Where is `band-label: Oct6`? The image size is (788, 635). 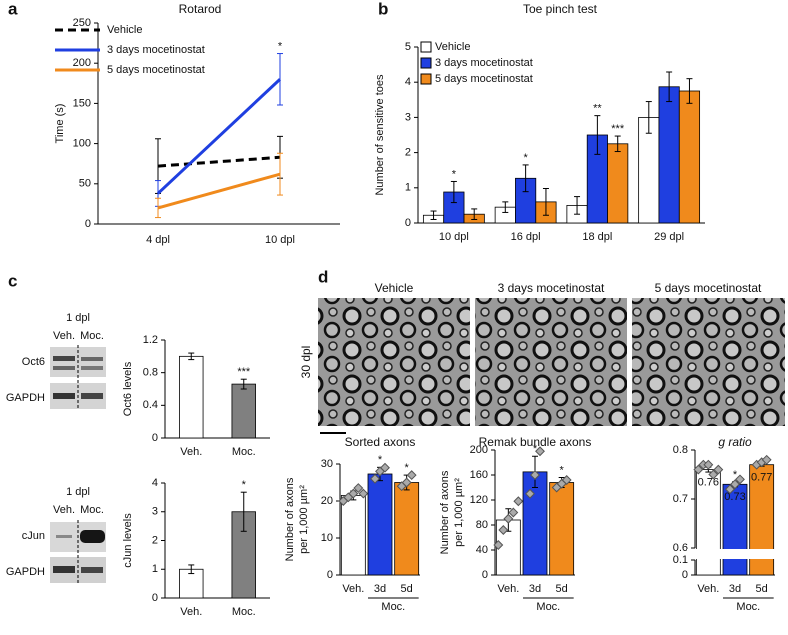 band-label: Oct6 is located at coordinates (33, 362).